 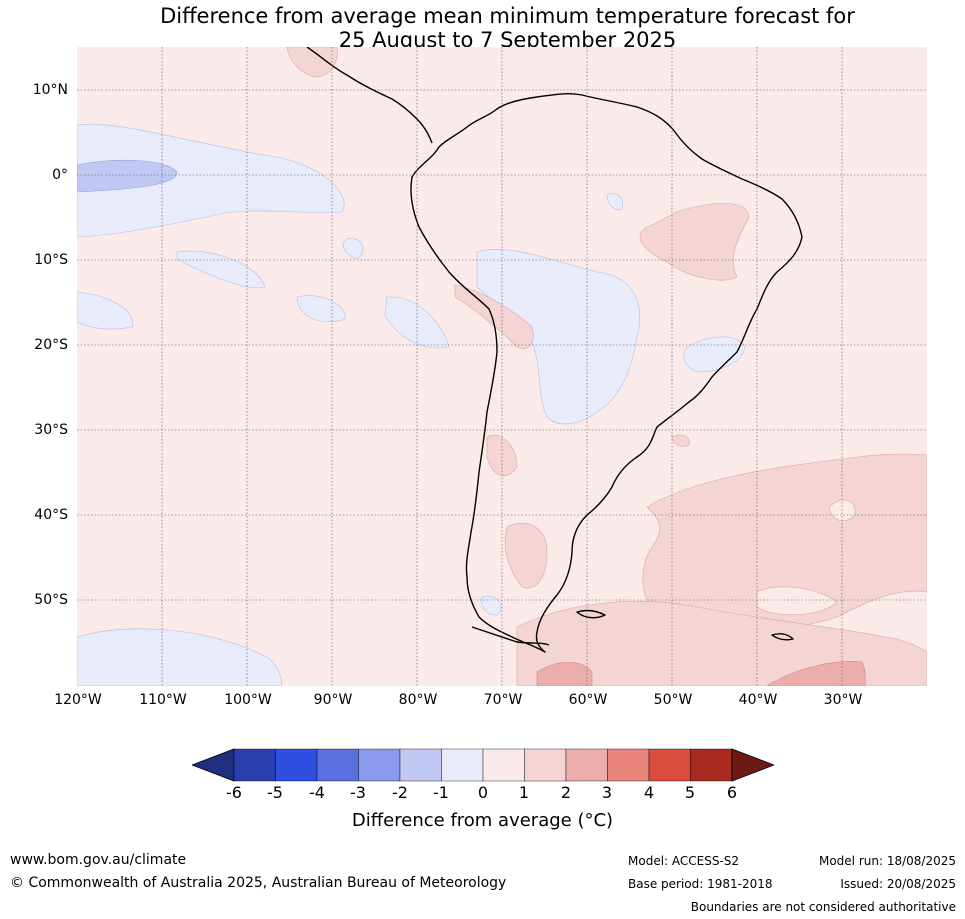 I want to click on lat-label-20s: 20°S, so click(x=51, y=345).